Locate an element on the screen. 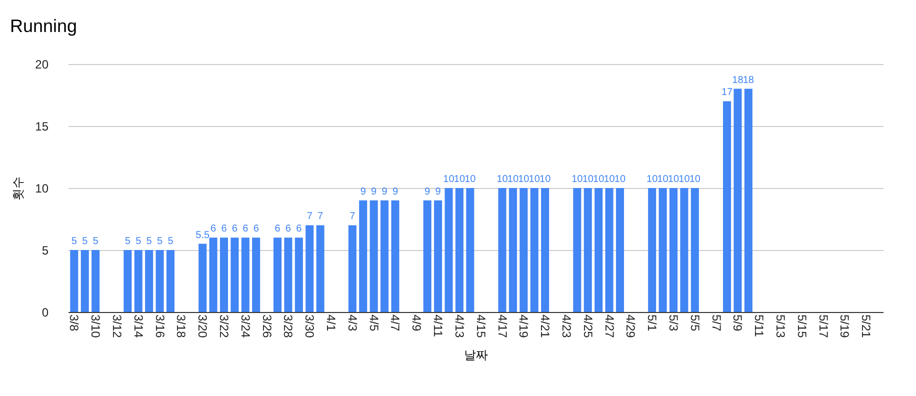 Image resolution: width=916 pixels, height=396 pixels. y-tick-label: 0 is located at coordinates (45, 313).